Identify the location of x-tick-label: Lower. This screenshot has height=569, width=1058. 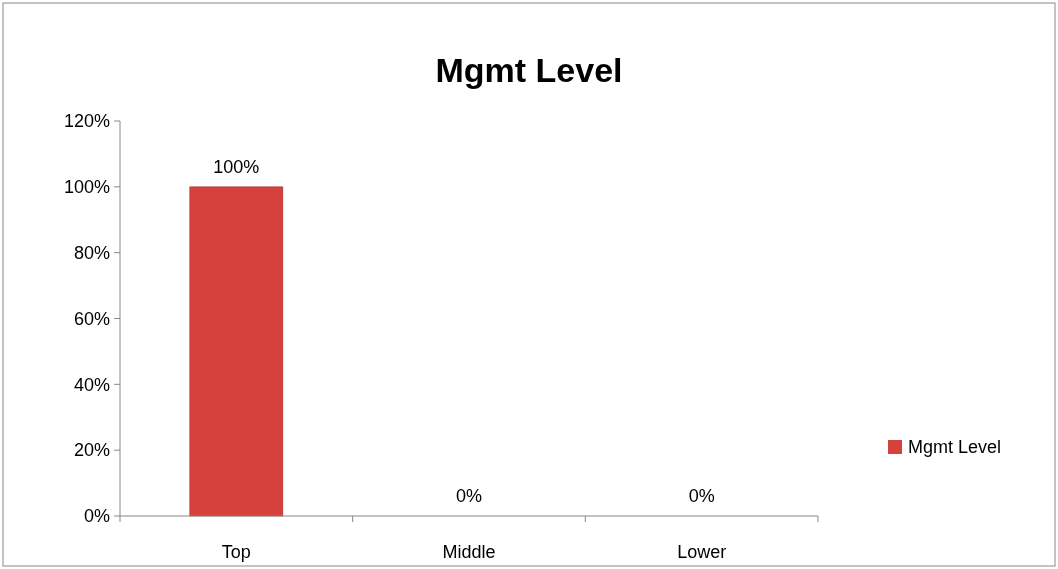
(702, 552).